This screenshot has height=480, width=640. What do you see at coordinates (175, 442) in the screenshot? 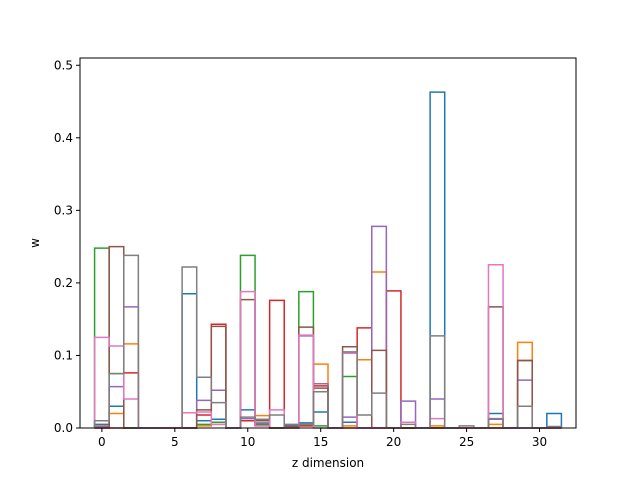
I see `x-tick-label: 5` at bounding box center [175, 442].